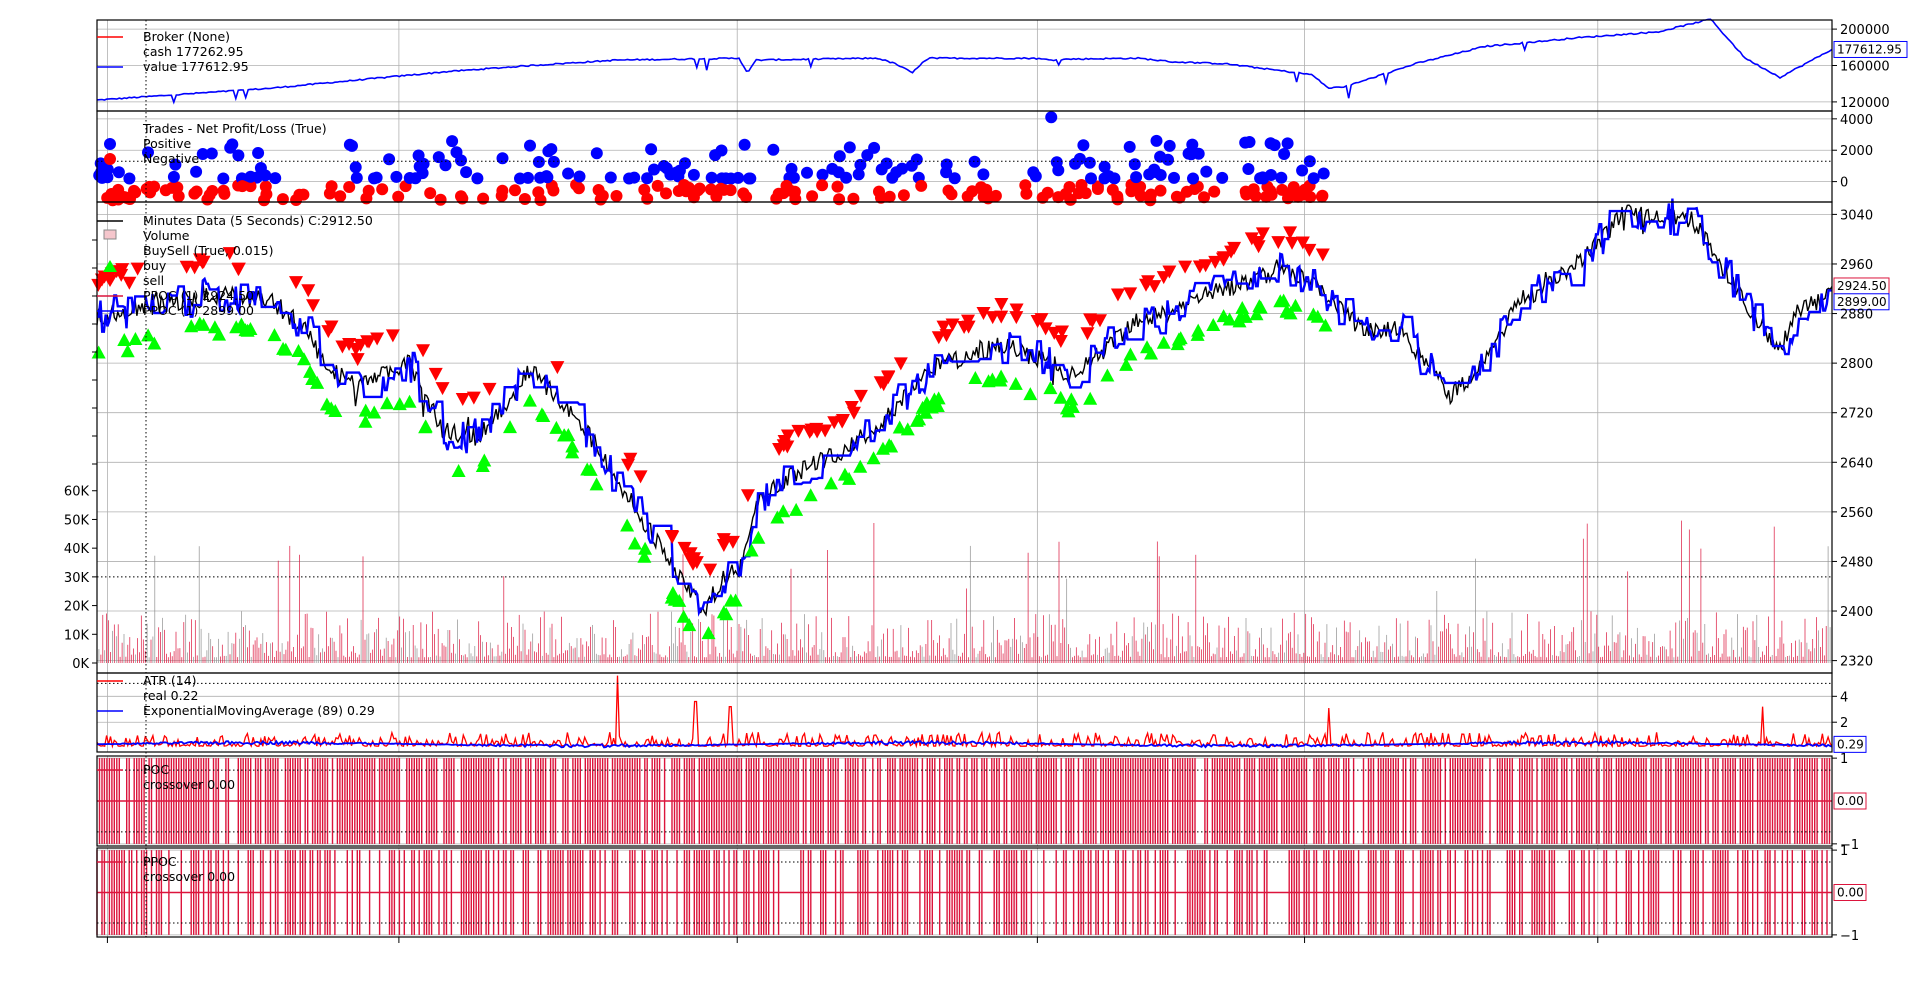 Image resolution: width=1920 pixels, height=983 pixels. Describe the element at coordinates (170, 680) in the screenshot. I see `legend-label: ATR (14)` at that location.